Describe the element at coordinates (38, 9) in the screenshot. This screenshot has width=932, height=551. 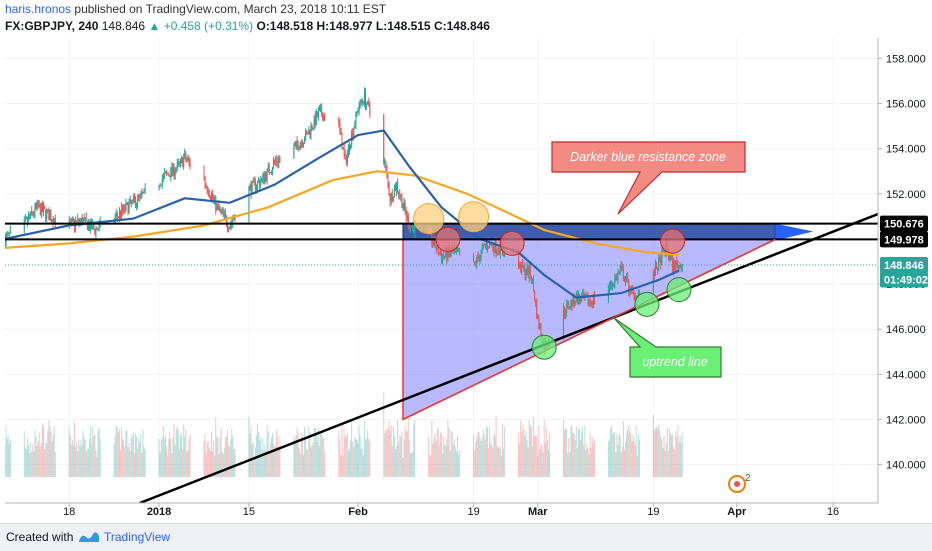
I see `author-link: haris.hronos` at that location.